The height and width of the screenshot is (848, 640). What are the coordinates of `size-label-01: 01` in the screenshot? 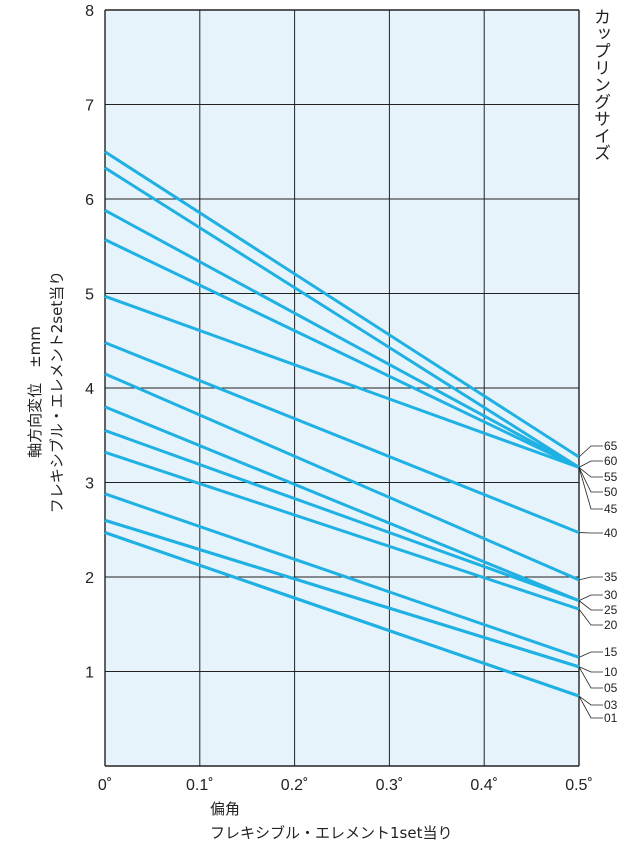 It's located at (611, 718).